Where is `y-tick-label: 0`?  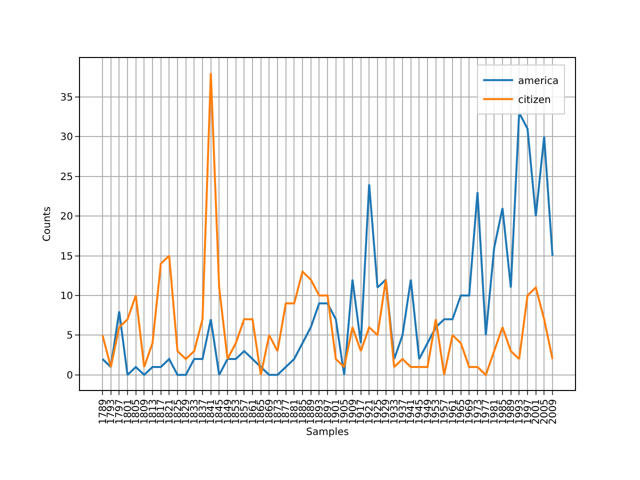
y-tick-label: 0 is located at coordinates (69, 376).